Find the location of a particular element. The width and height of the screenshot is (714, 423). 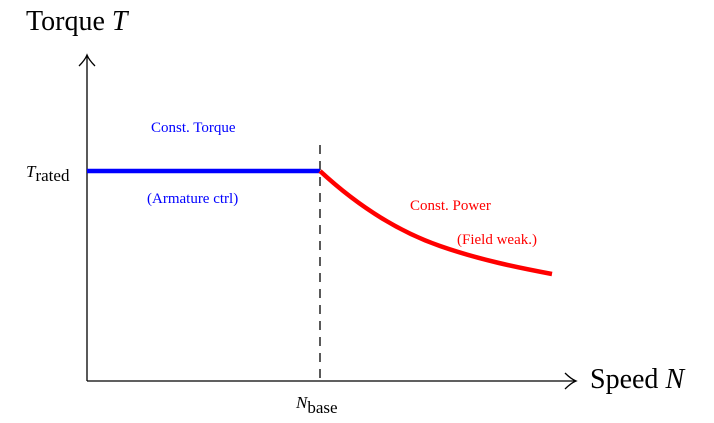

y-axis-word: Torque is located at coordinates (69, 21).